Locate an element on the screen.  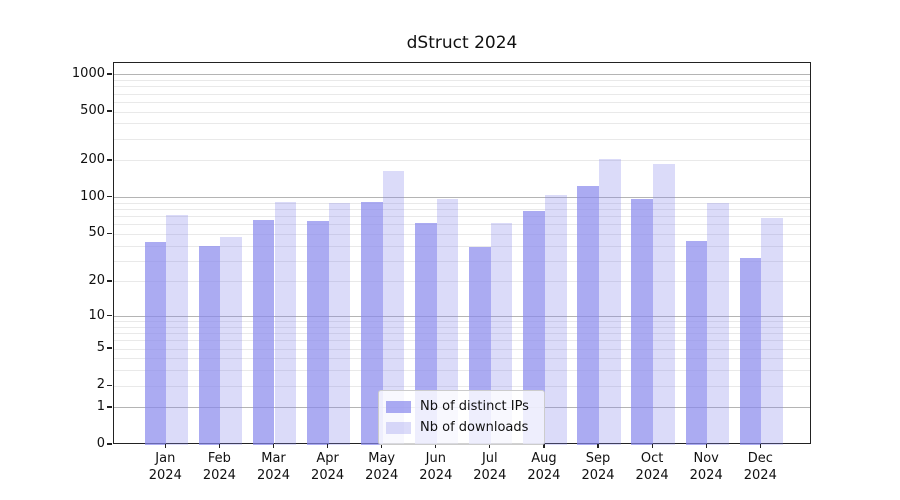
y-tick-label: 10 is located at coordinates (96, 315).